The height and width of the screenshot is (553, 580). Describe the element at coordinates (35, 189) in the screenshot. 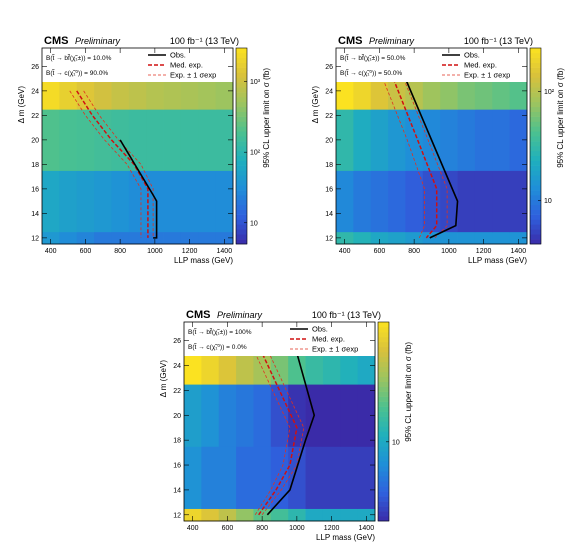

I see `y-tick-label: 16` at that location.